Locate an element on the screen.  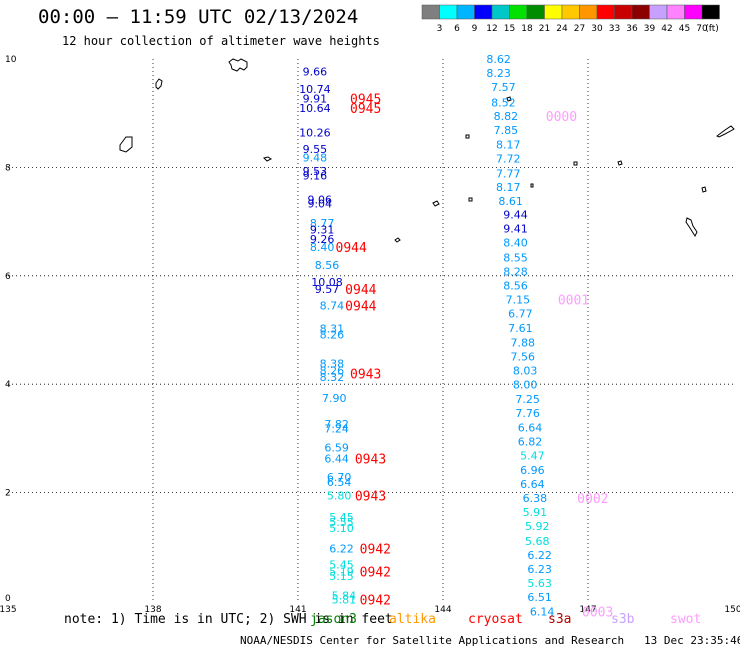
y-tick-label: 10 is located at coordinates (11, 60).